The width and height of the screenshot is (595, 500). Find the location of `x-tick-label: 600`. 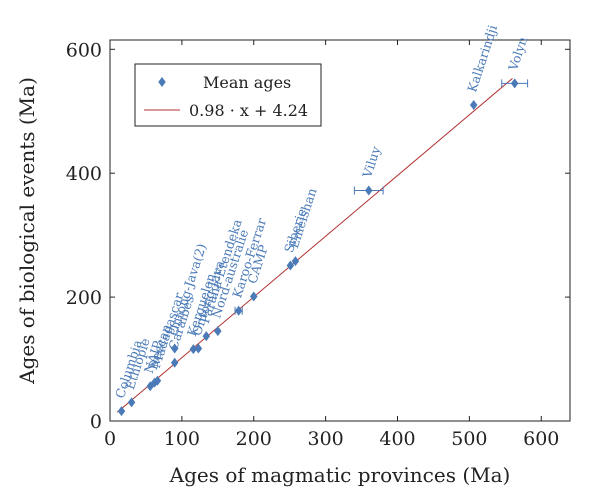

x-tick-label: 600 is located at coordinates (541, 439).